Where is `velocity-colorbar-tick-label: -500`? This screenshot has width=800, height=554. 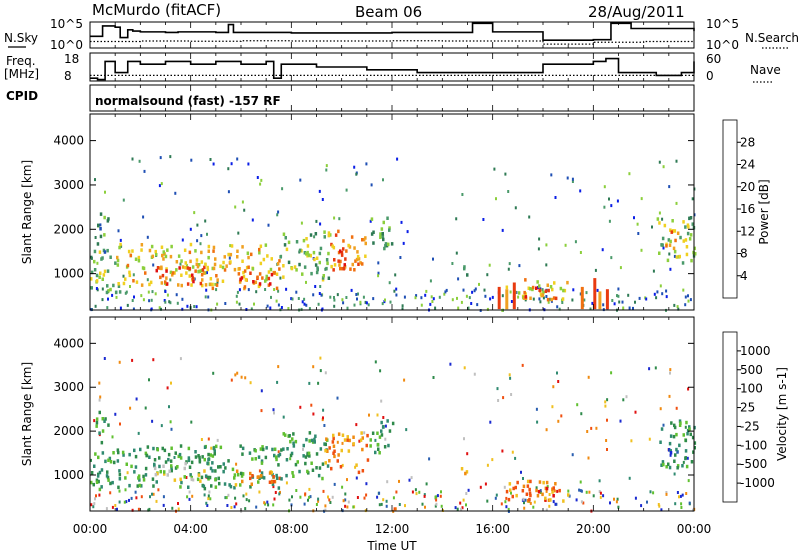
velocity-colorbar-tick-label: -500 is located at coordinates (753, 464).